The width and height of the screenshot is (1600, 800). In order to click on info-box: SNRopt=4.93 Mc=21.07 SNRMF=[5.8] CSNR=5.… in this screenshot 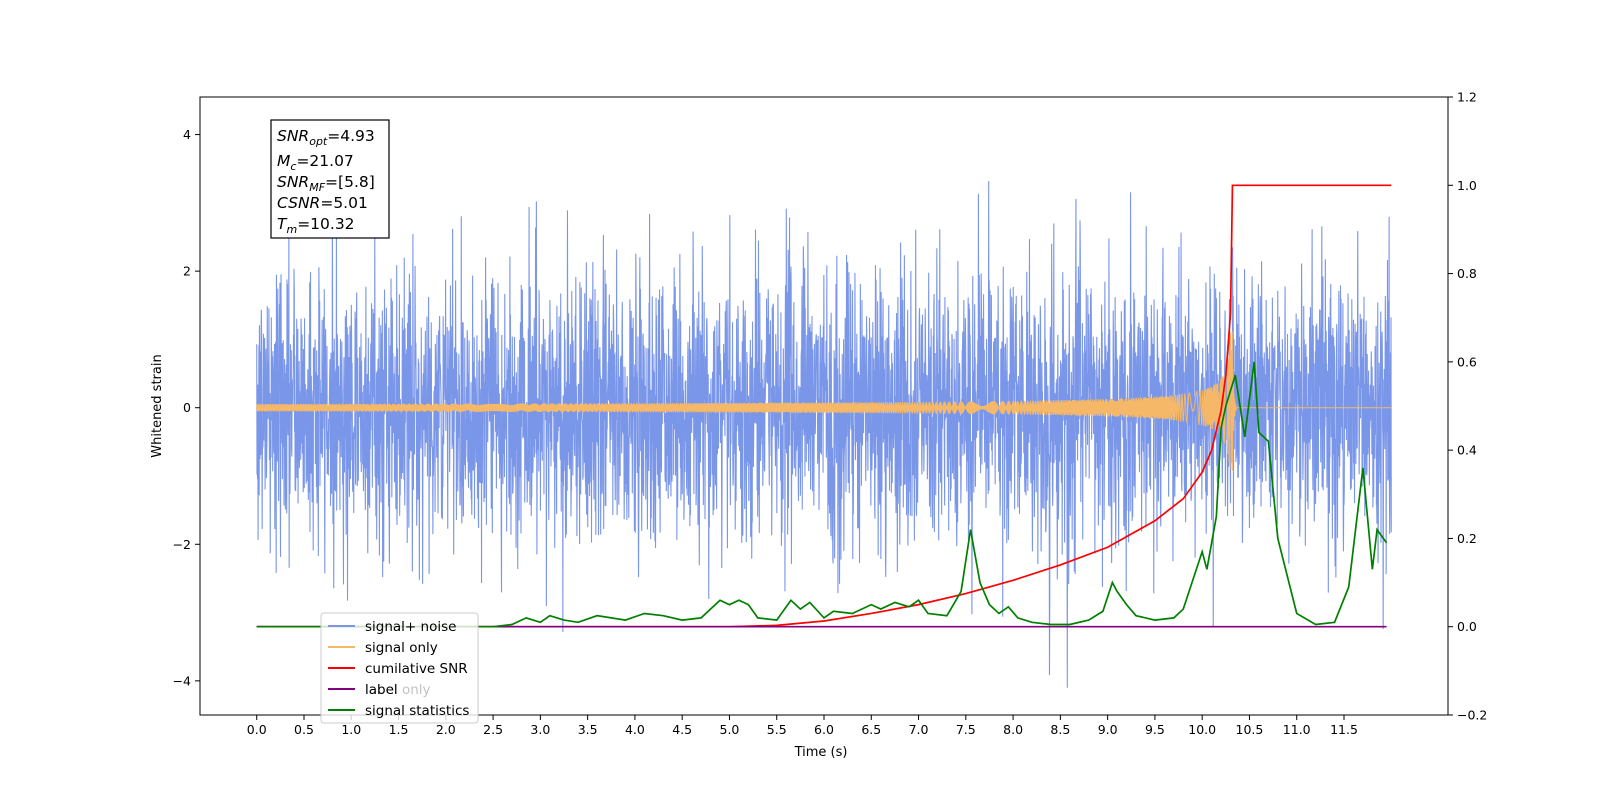, I will do `click(330, 179)`.